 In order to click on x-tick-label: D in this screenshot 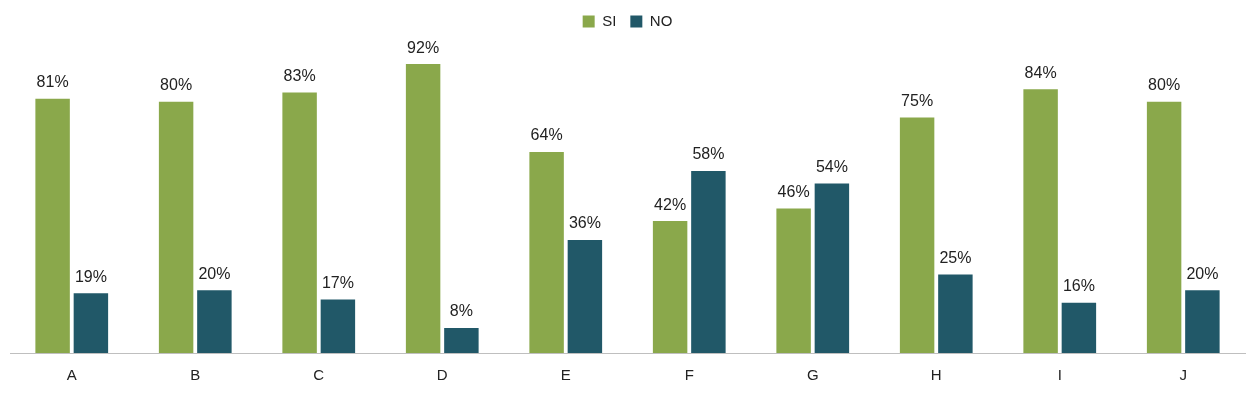, I will do `click(442, 375)`.